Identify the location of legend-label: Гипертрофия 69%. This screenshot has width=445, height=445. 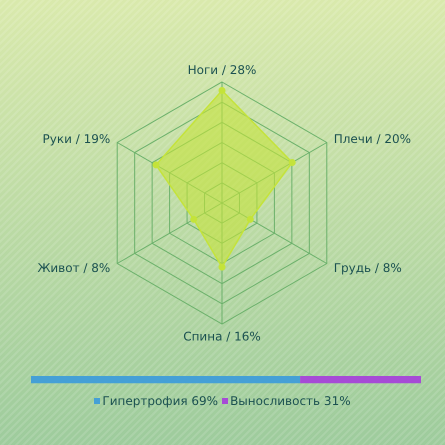
(160, 401).